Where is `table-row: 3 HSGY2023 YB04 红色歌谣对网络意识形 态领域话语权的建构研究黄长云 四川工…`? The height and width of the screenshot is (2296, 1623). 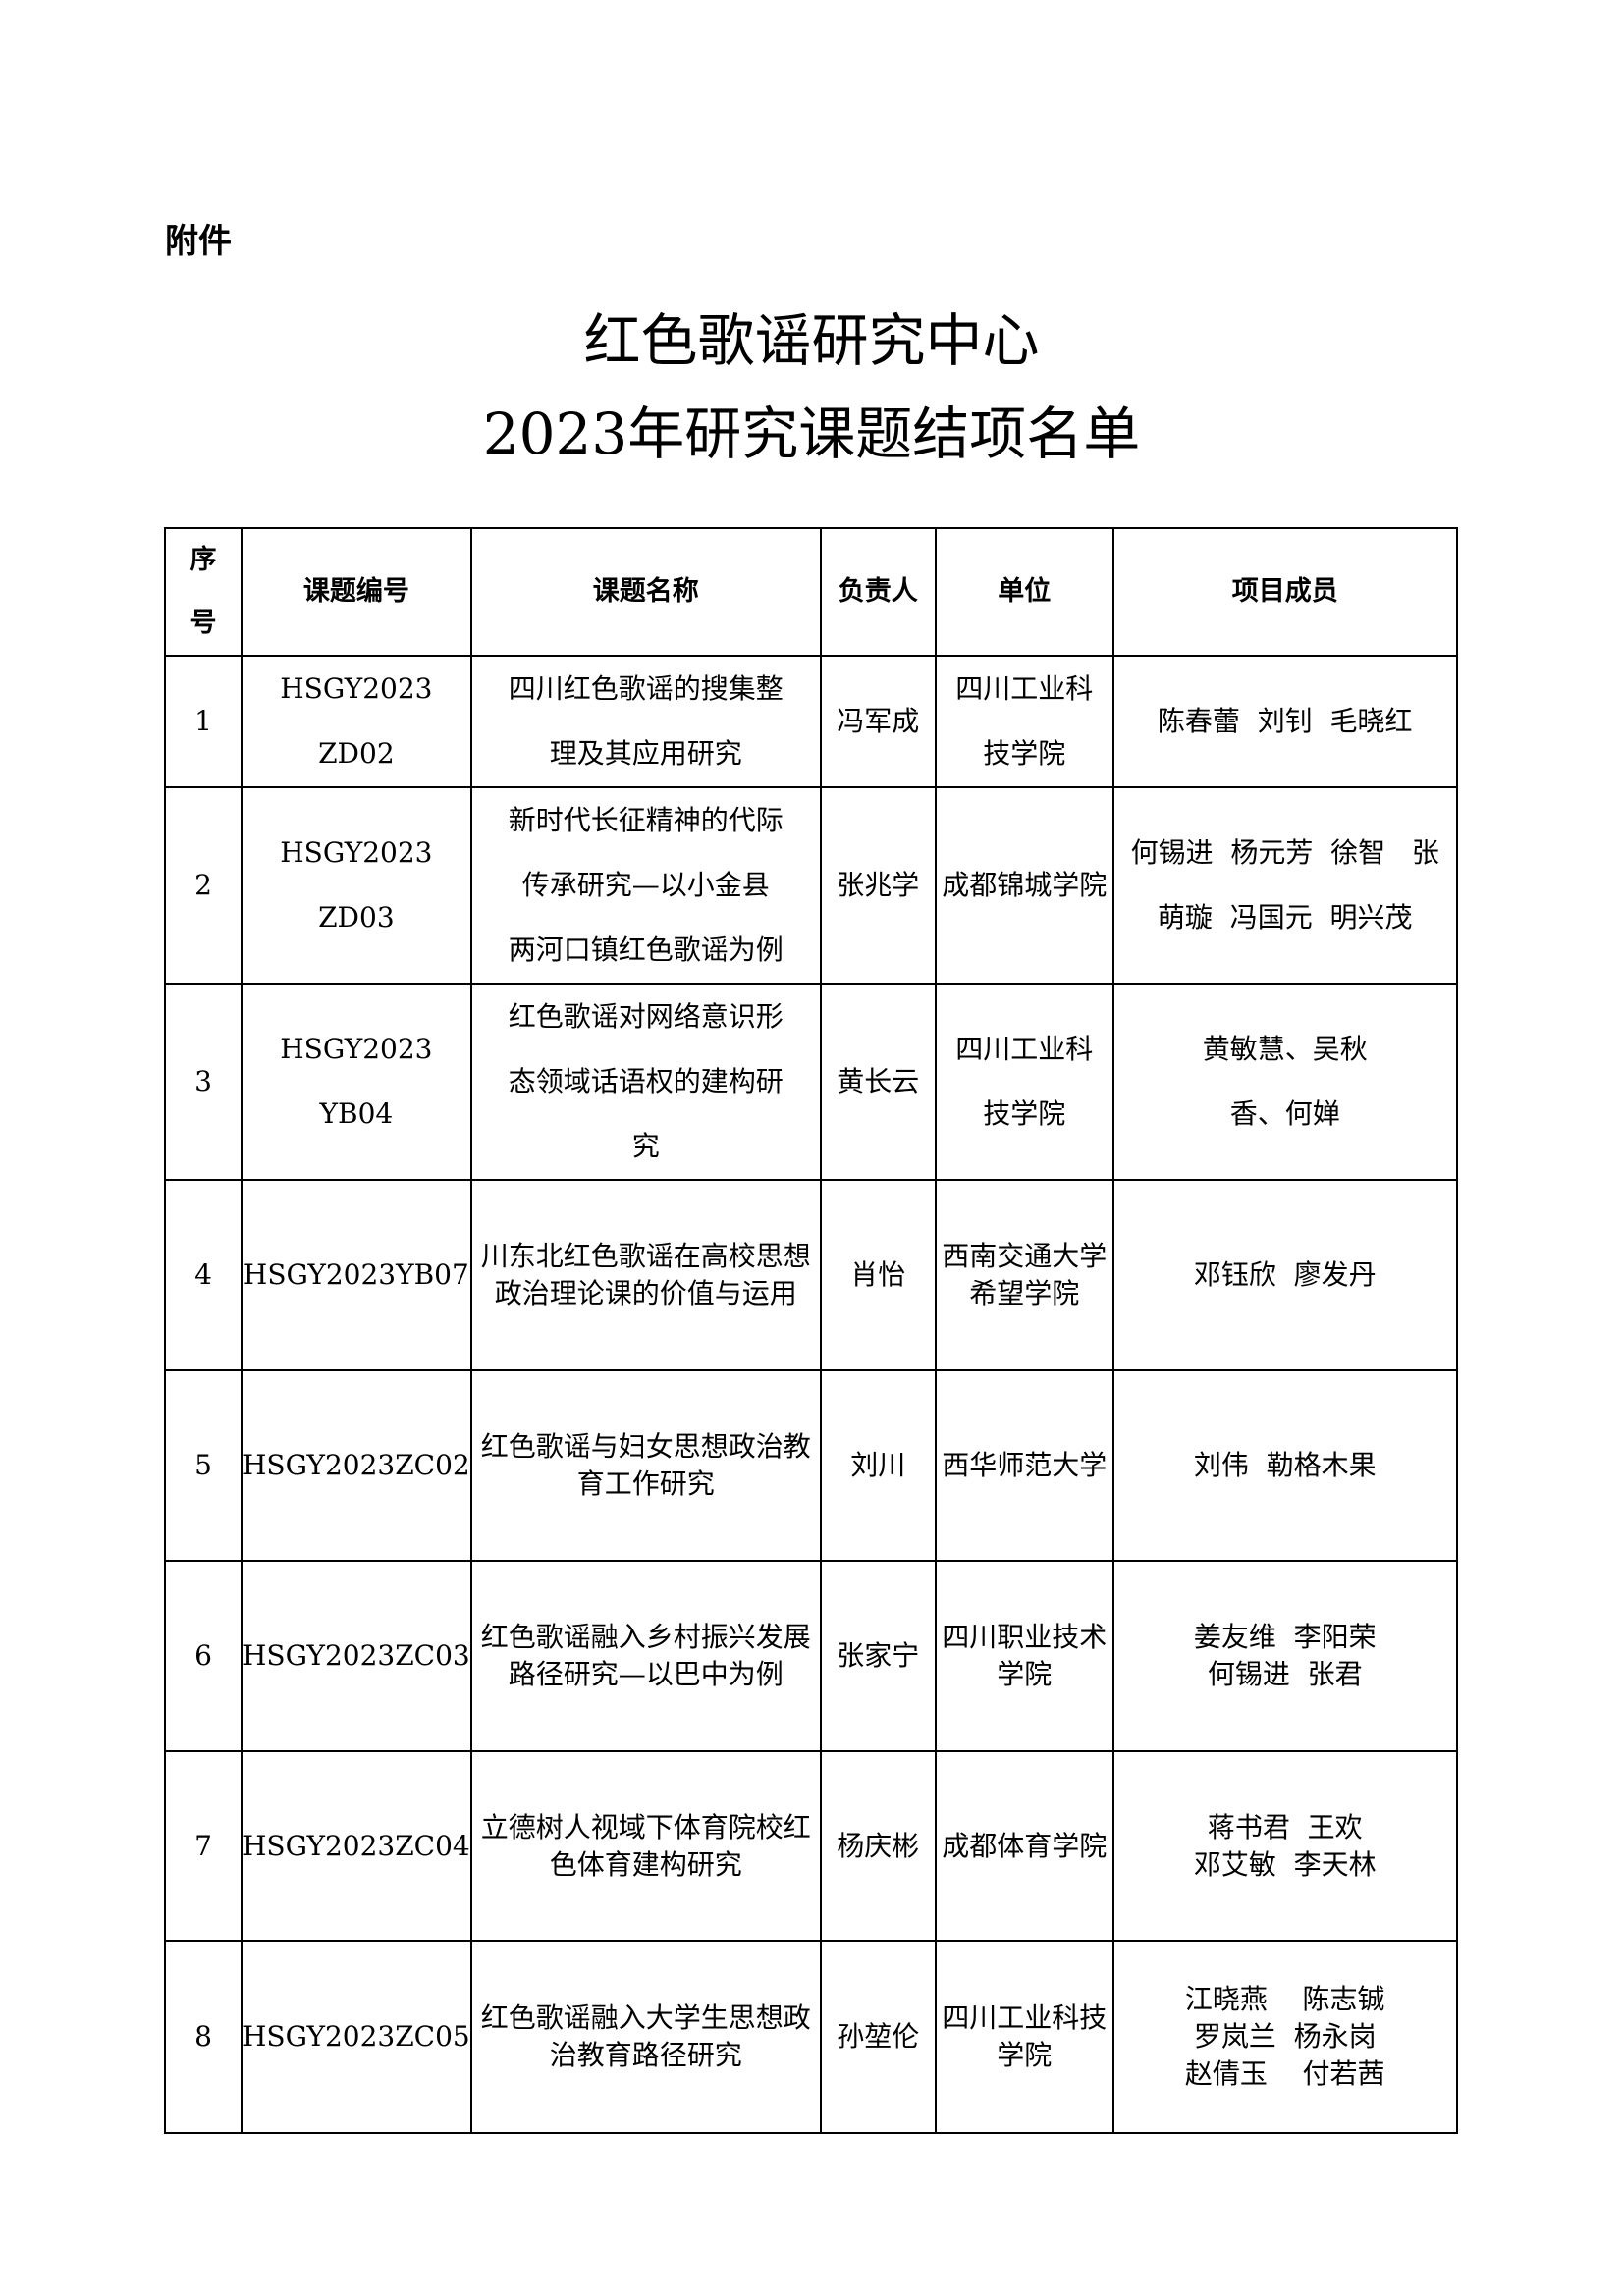 table-row: 3 HSGY2023 YB04 红色歌谣对网络意识形 态领域话语权的建构研究黄长云 四川工… is located at coordinates (811, 1082).